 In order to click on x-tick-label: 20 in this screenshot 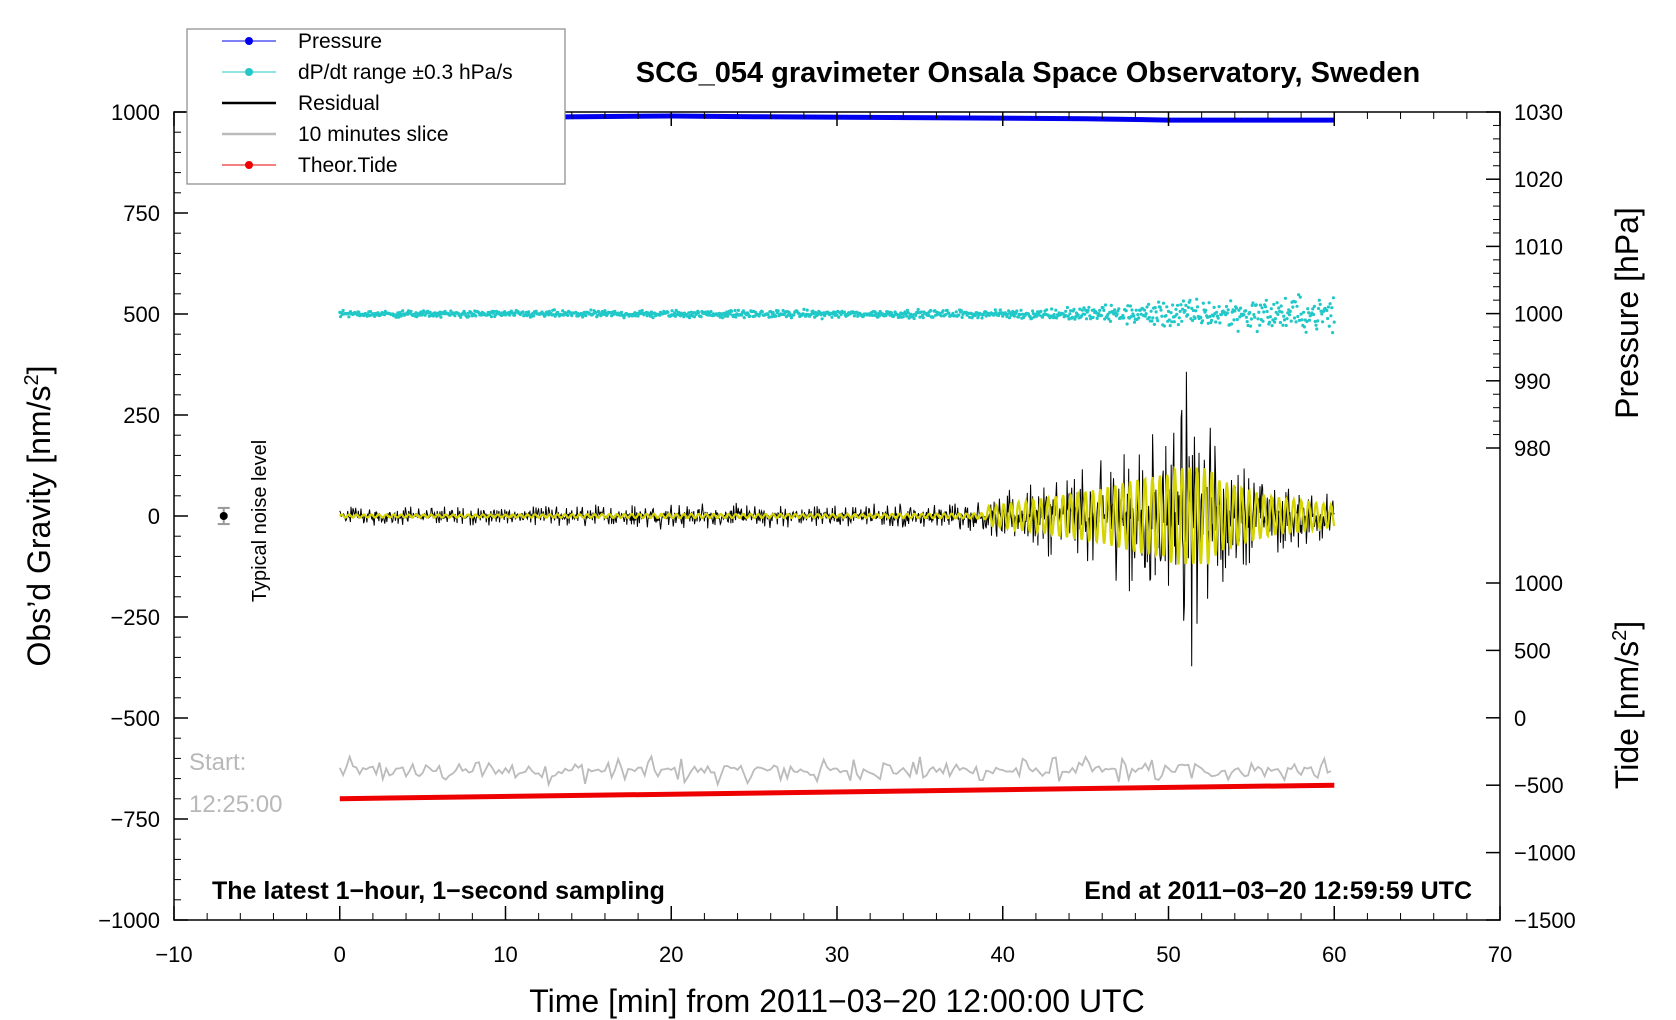, I will do `click(671, 954)`.